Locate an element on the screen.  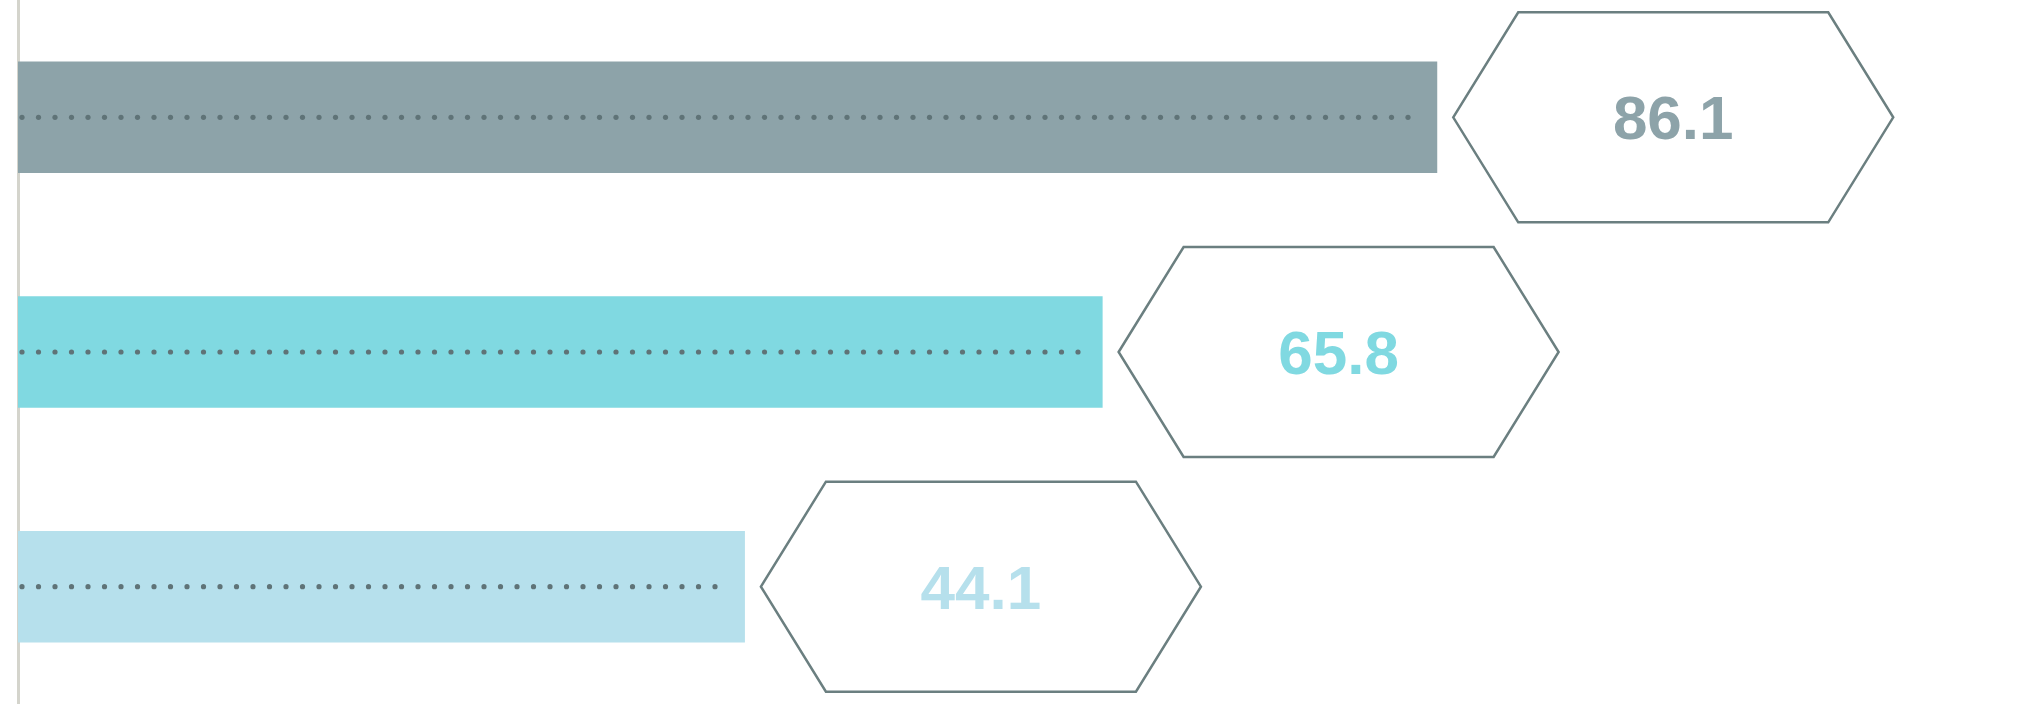
data-label: 86.1 is located at coordinates (1673, 118).